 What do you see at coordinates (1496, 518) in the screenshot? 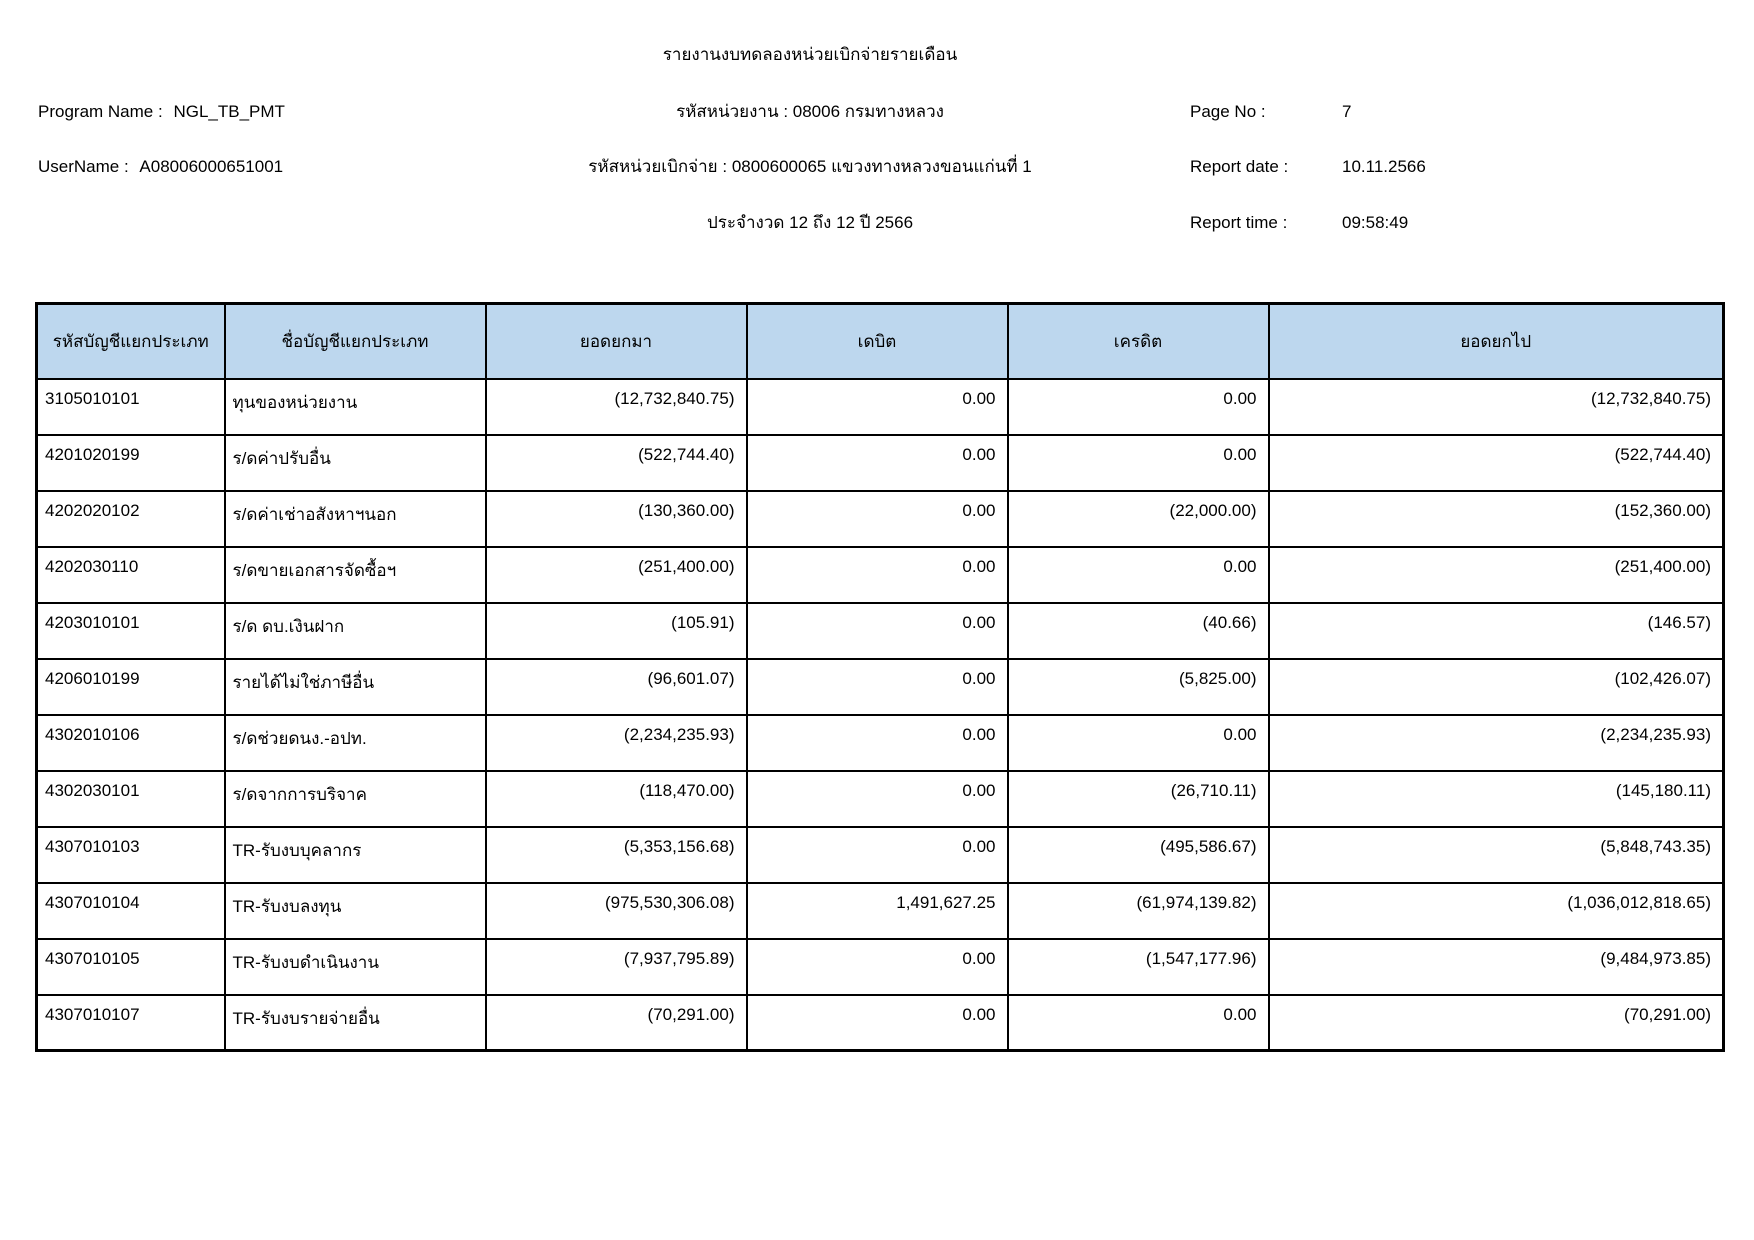
I see `cell-closing-balance: (152,360.00)` at bounding box center [1496, 518].